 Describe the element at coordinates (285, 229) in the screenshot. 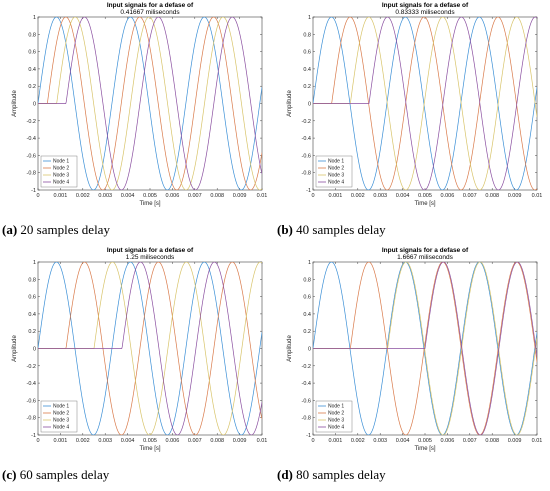

I see `caption-letter: (b)` at that location.